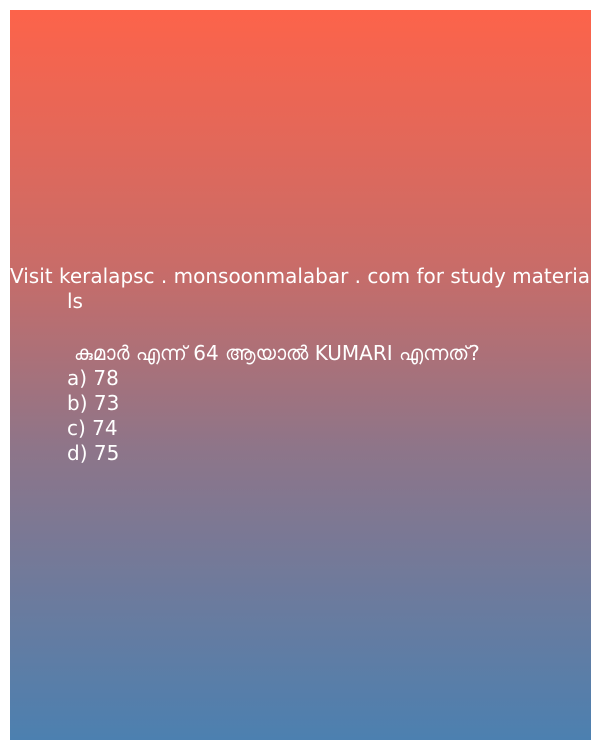 This screenshot has width=600, height=750. I want to click on option-c: c) 74, so click(92, 428).